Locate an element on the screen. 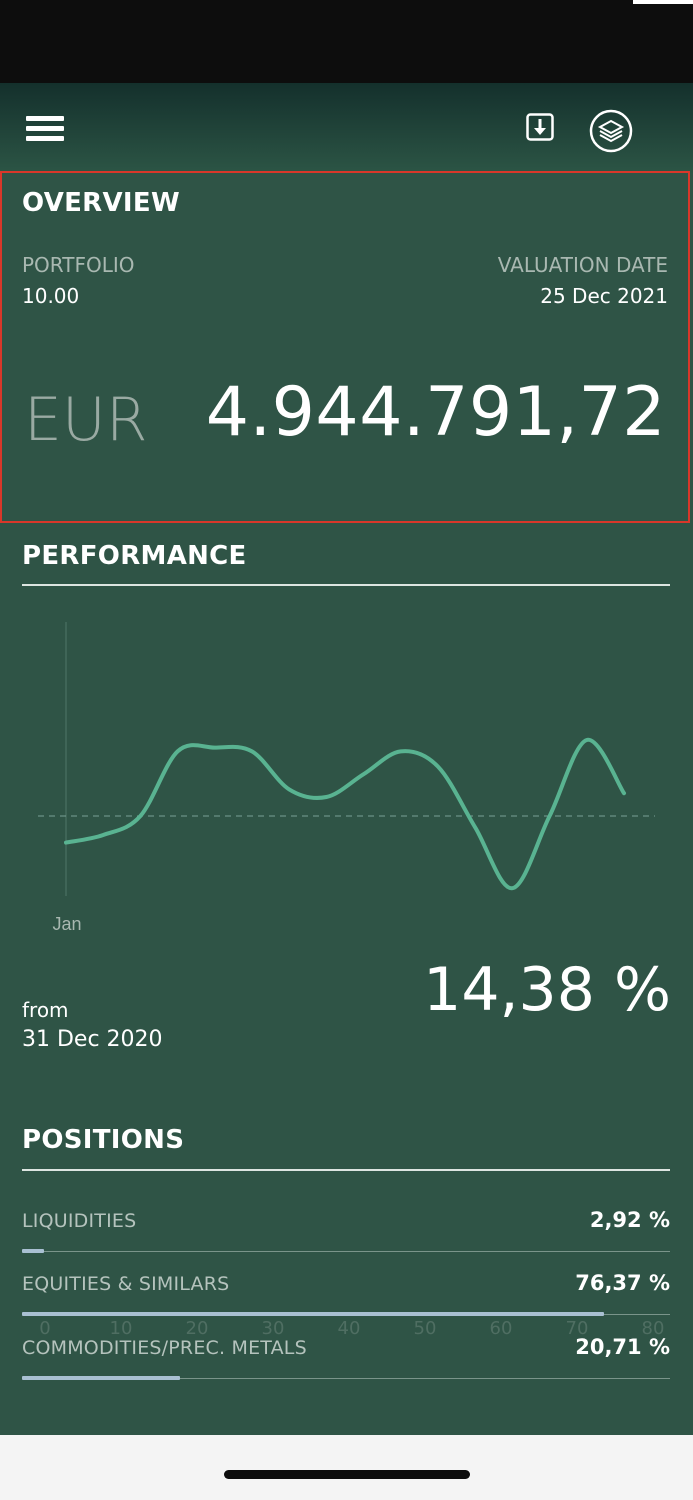  overview-title: OVERVIEW is located at coordinates (101, 203).